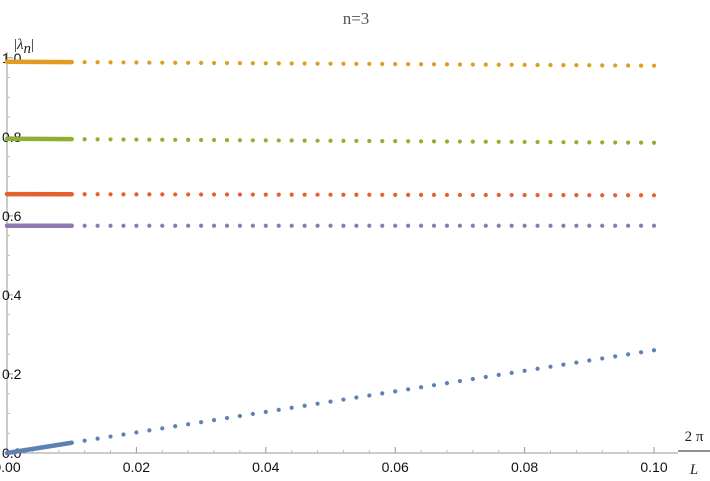 The image size is (710, 481). What do you see at coordinates (39, 448) in the screenshot?
I see `dense-point-run` at bounding box center [39, 448].